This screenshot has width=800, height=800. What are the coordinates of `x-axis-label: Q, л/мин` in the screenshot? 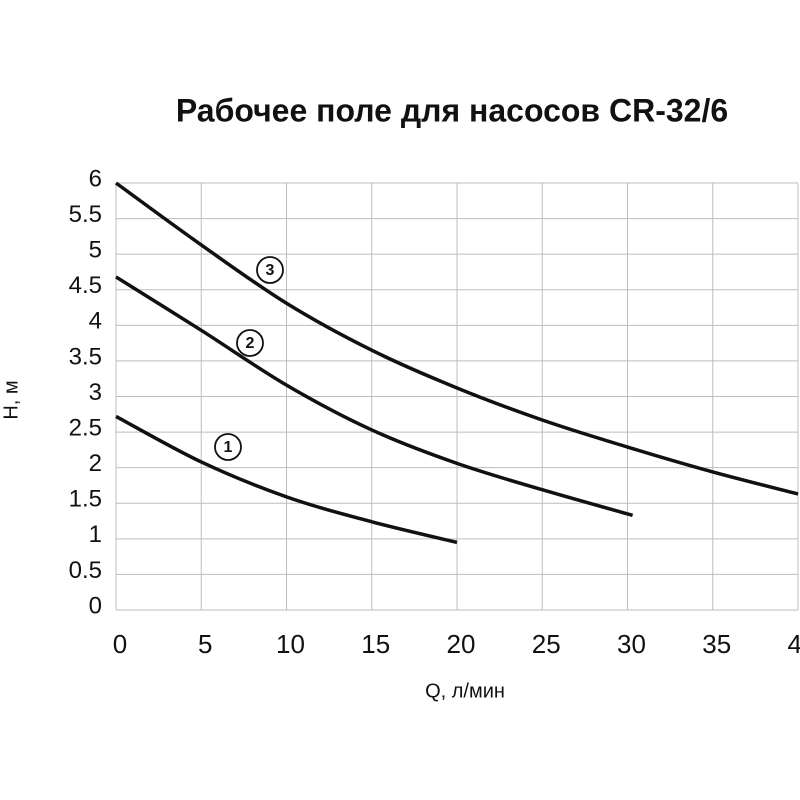 It's located at (465, 691).